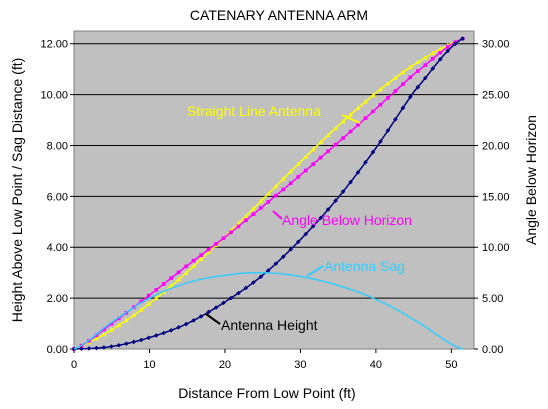 Image resolution: width=548 pixels, height=409 pixels. What do you see at coordinates (364, 266) in the screenshot?
I see `annotation-antenna-sag: Antenna Sag` at bounding box center [364, 266].